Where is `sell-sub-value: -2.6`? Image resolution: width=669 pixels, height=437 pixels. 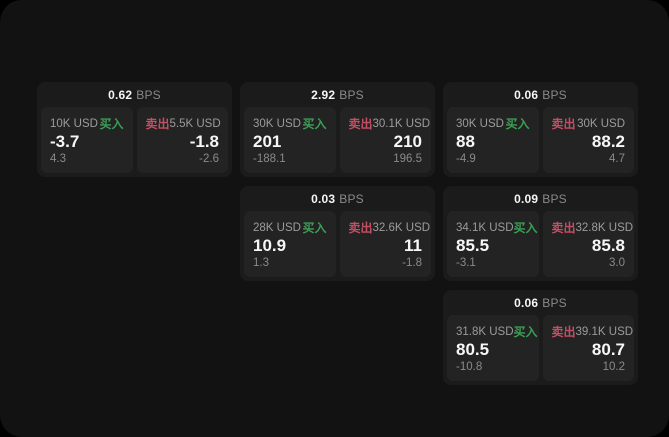 sell-sub-value: -2.6 is located at coordinates (209, 159).